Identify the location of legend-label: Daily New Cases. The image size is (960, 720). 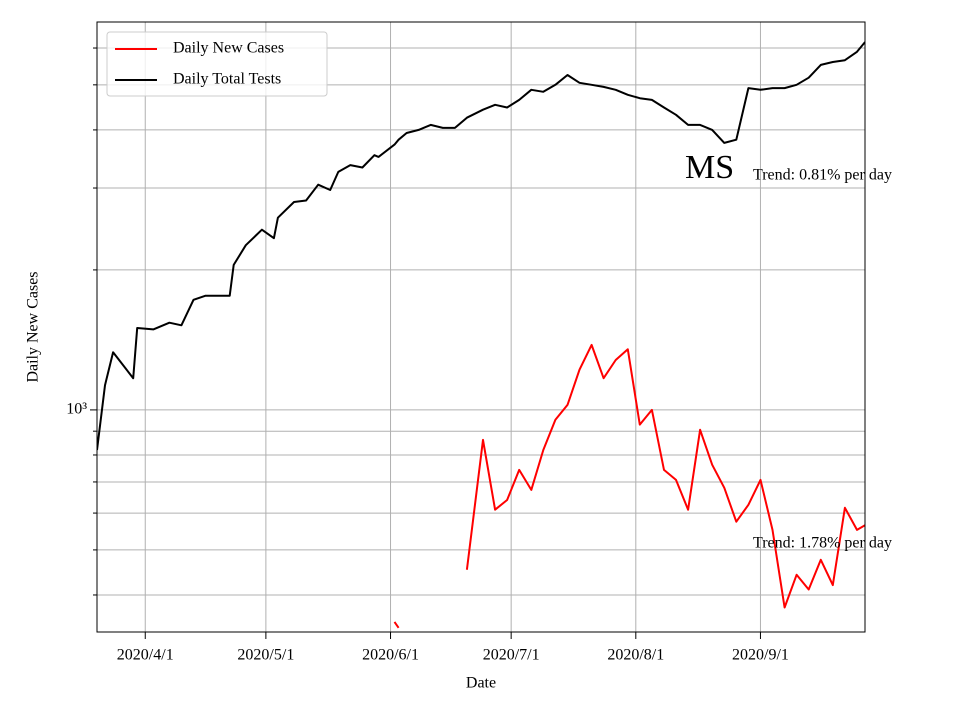
(228, 48).